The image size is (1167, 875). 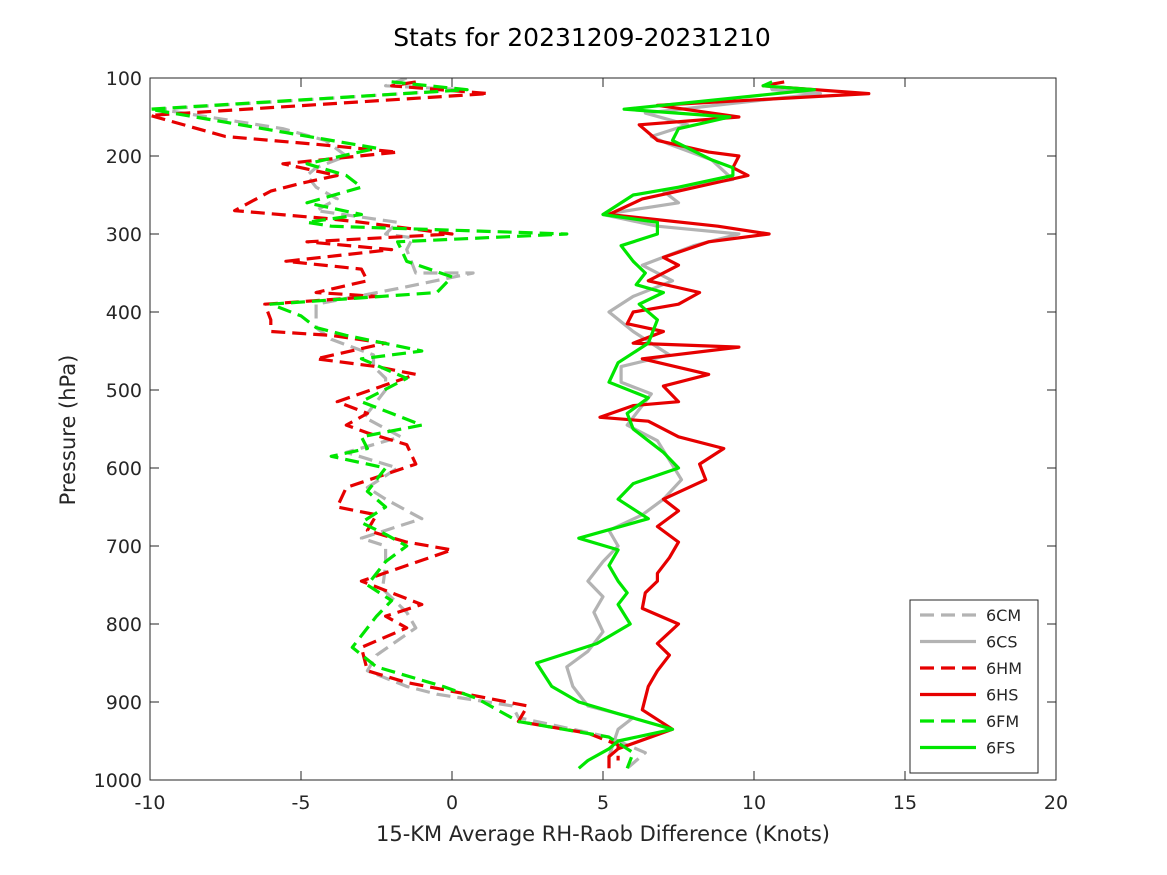 What do you see at coordinates (149, 803) in the screenshot?
I see `x-tick-label: -10` at bounding box center [149, 803].